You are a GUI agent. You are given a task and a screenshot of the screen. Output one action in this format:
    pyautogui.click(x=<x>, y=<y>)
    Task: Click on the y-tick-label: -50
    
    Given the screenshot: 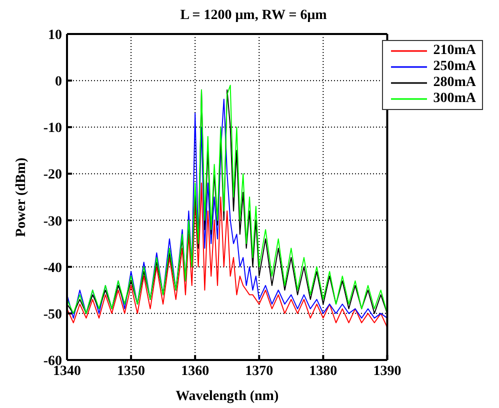 What is the action you would take?
    pyautogui.click(x=52, y=314)
    